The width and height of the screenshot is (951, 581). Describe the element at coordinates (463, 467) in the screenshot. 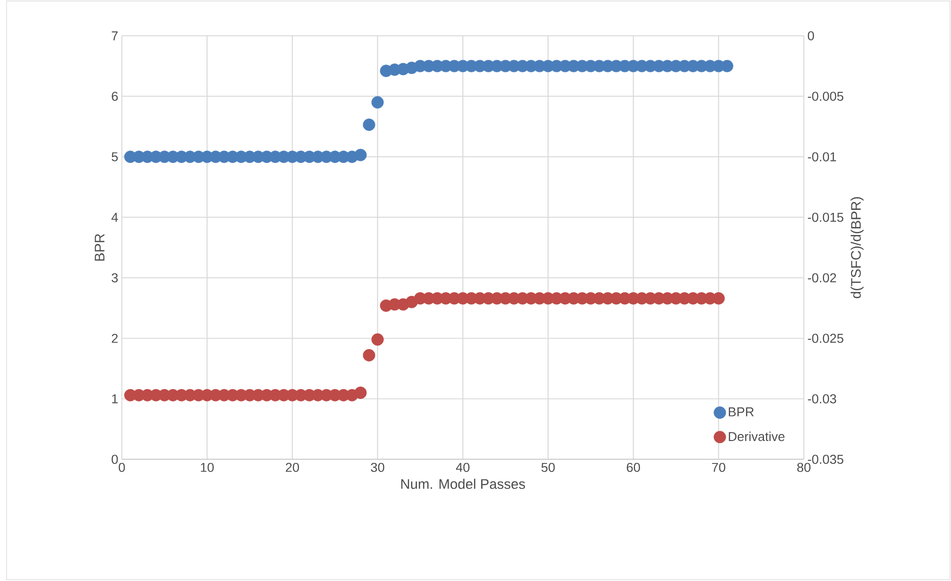

I see `x-tick-label: 40` at that location.